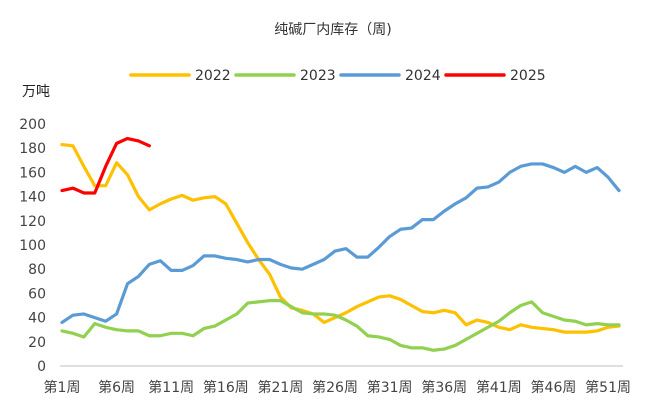 The height and width of the screenshot is (416, 666). I want to click on legend-label-2025: 2025, so click(528, 76).